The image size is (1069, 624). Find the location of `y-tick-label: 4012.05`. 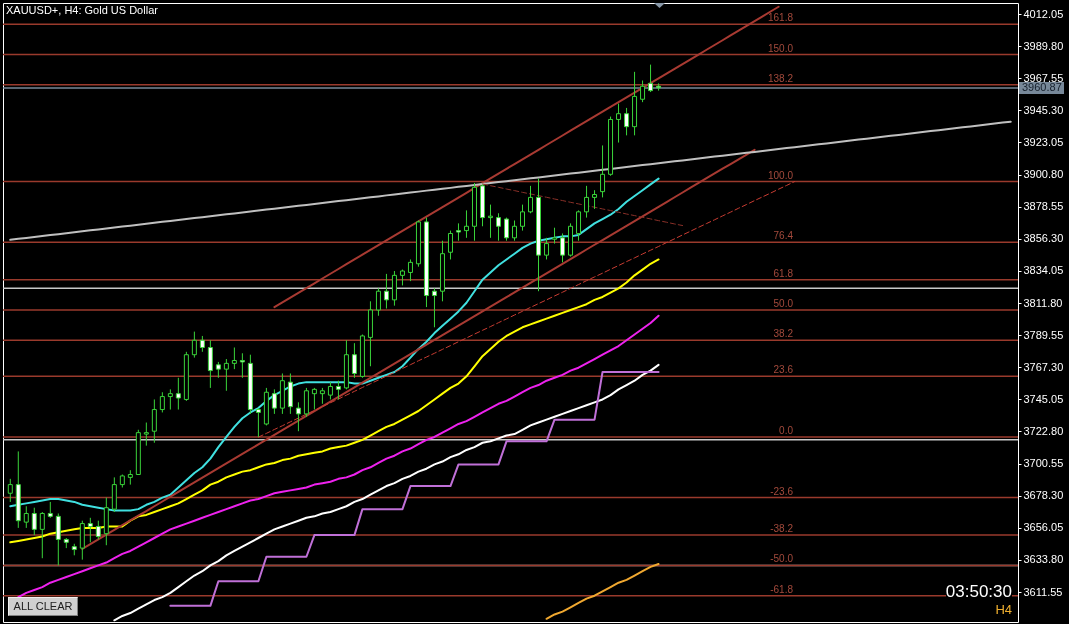

y-tick-label: 4012.05 is located at coordinates (1043, 13).